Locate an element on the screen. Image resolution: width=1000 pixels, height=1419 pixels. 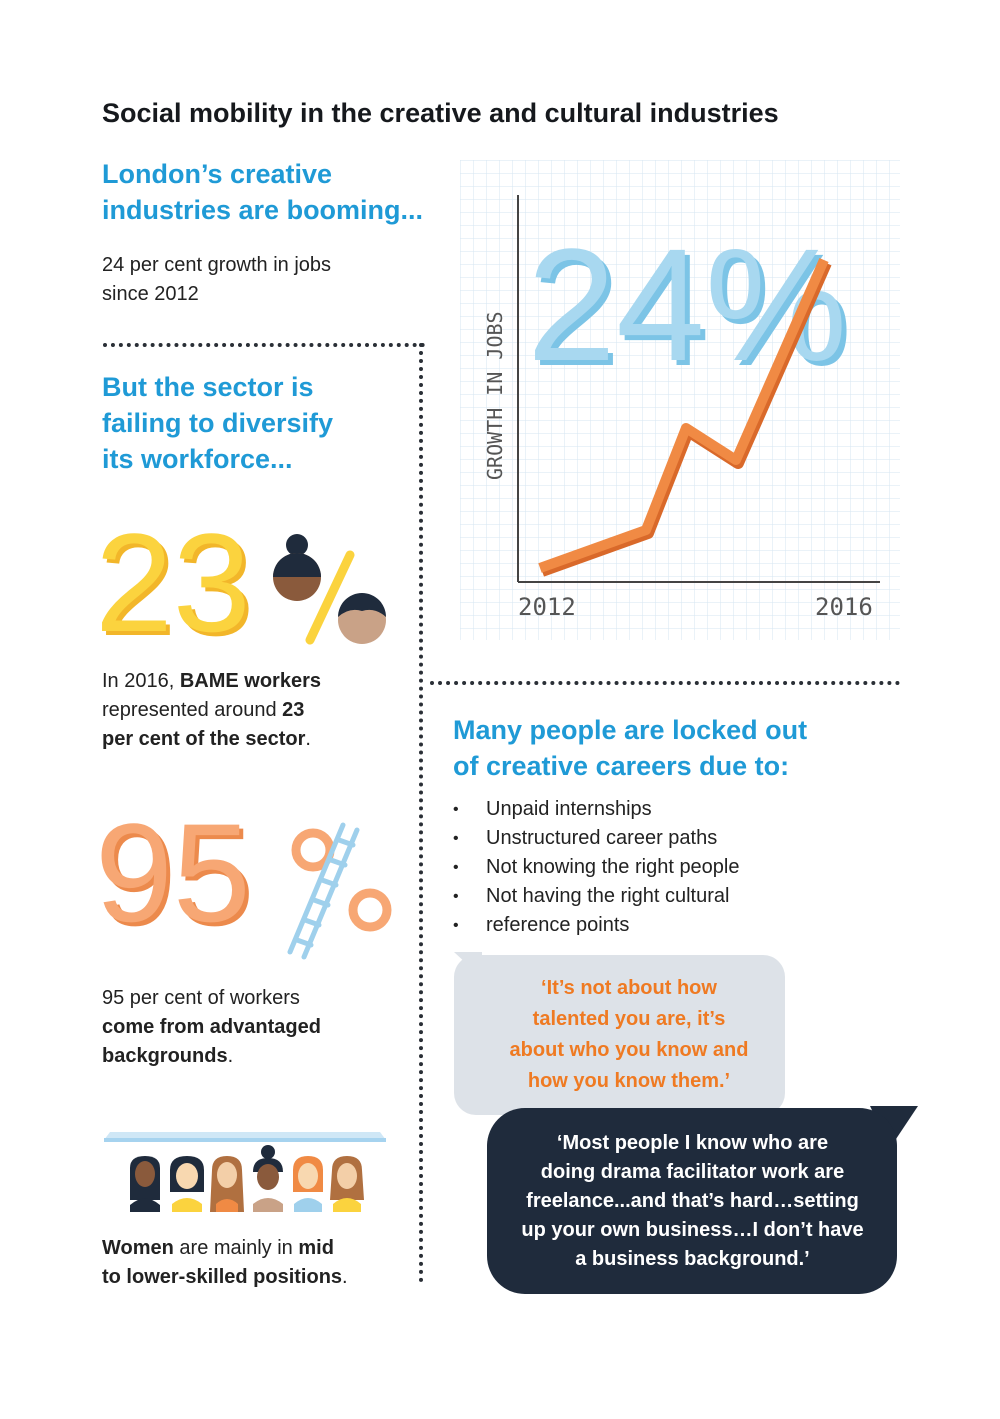
list-item: Not having the right cultural is located at coordinates (673, 896).